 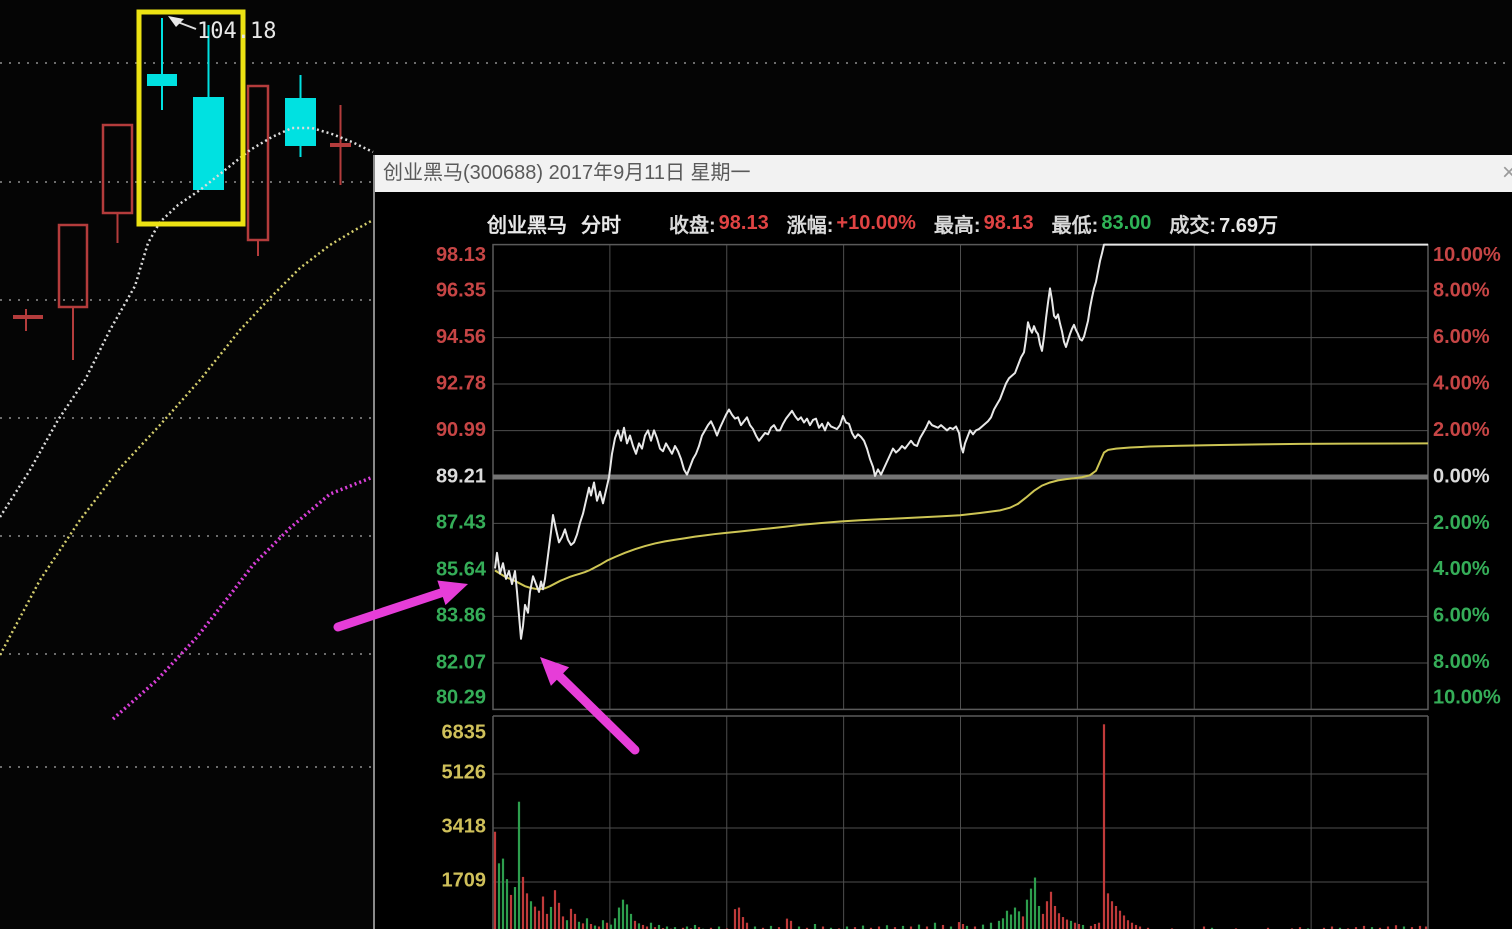 What do you see at coordinates (1461, 523) in the screenshot?
I see `pct-axis-label: 2.00%` at bounding box center [1461, 523].